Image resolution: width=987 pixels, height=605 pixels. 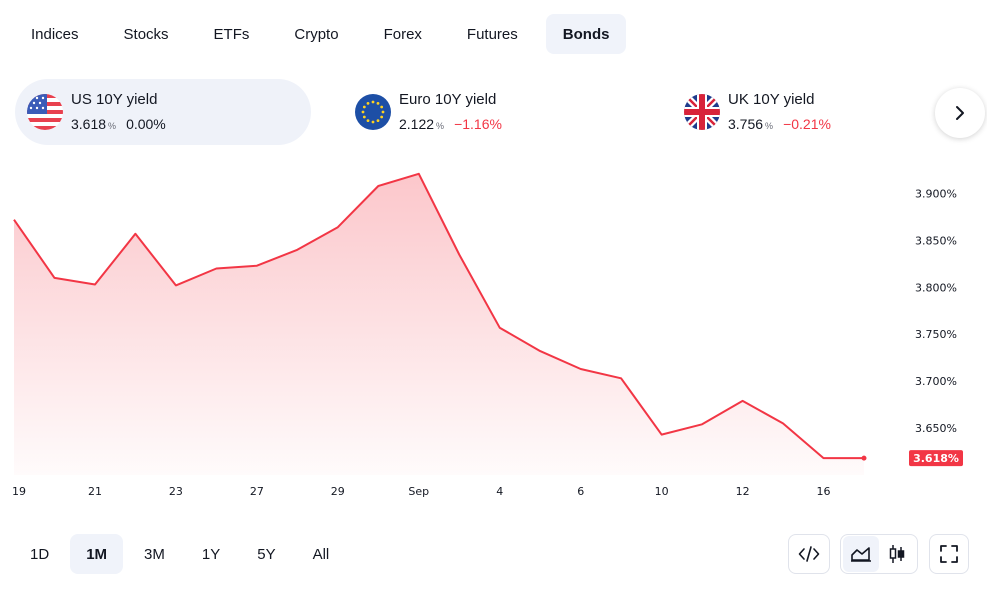 I want to click on next-cards-button, so click(x=960, y=113).